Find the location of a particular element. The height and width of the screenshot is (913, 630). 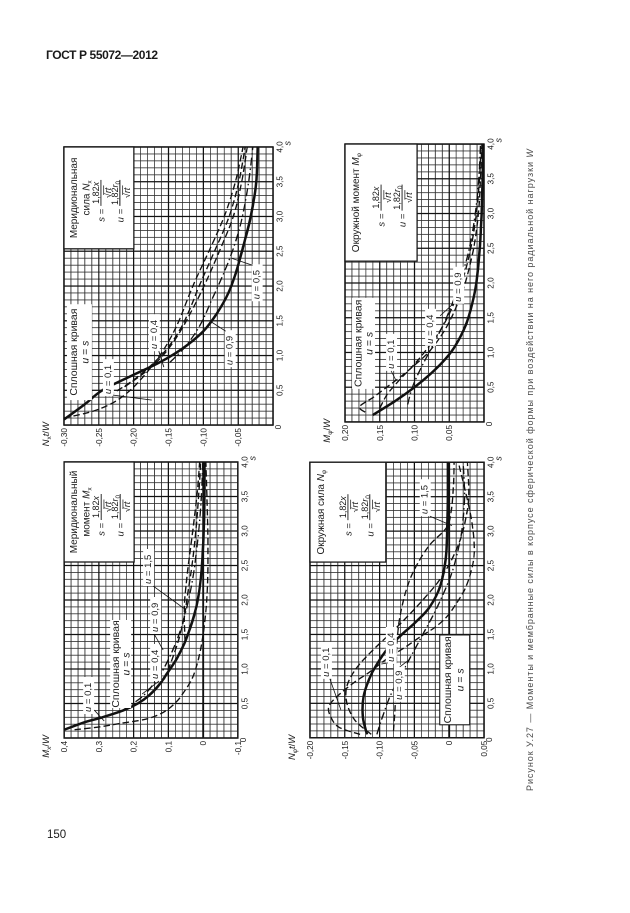

svg-text: Окружной момент Mφ is located at coordinates (357, 202).